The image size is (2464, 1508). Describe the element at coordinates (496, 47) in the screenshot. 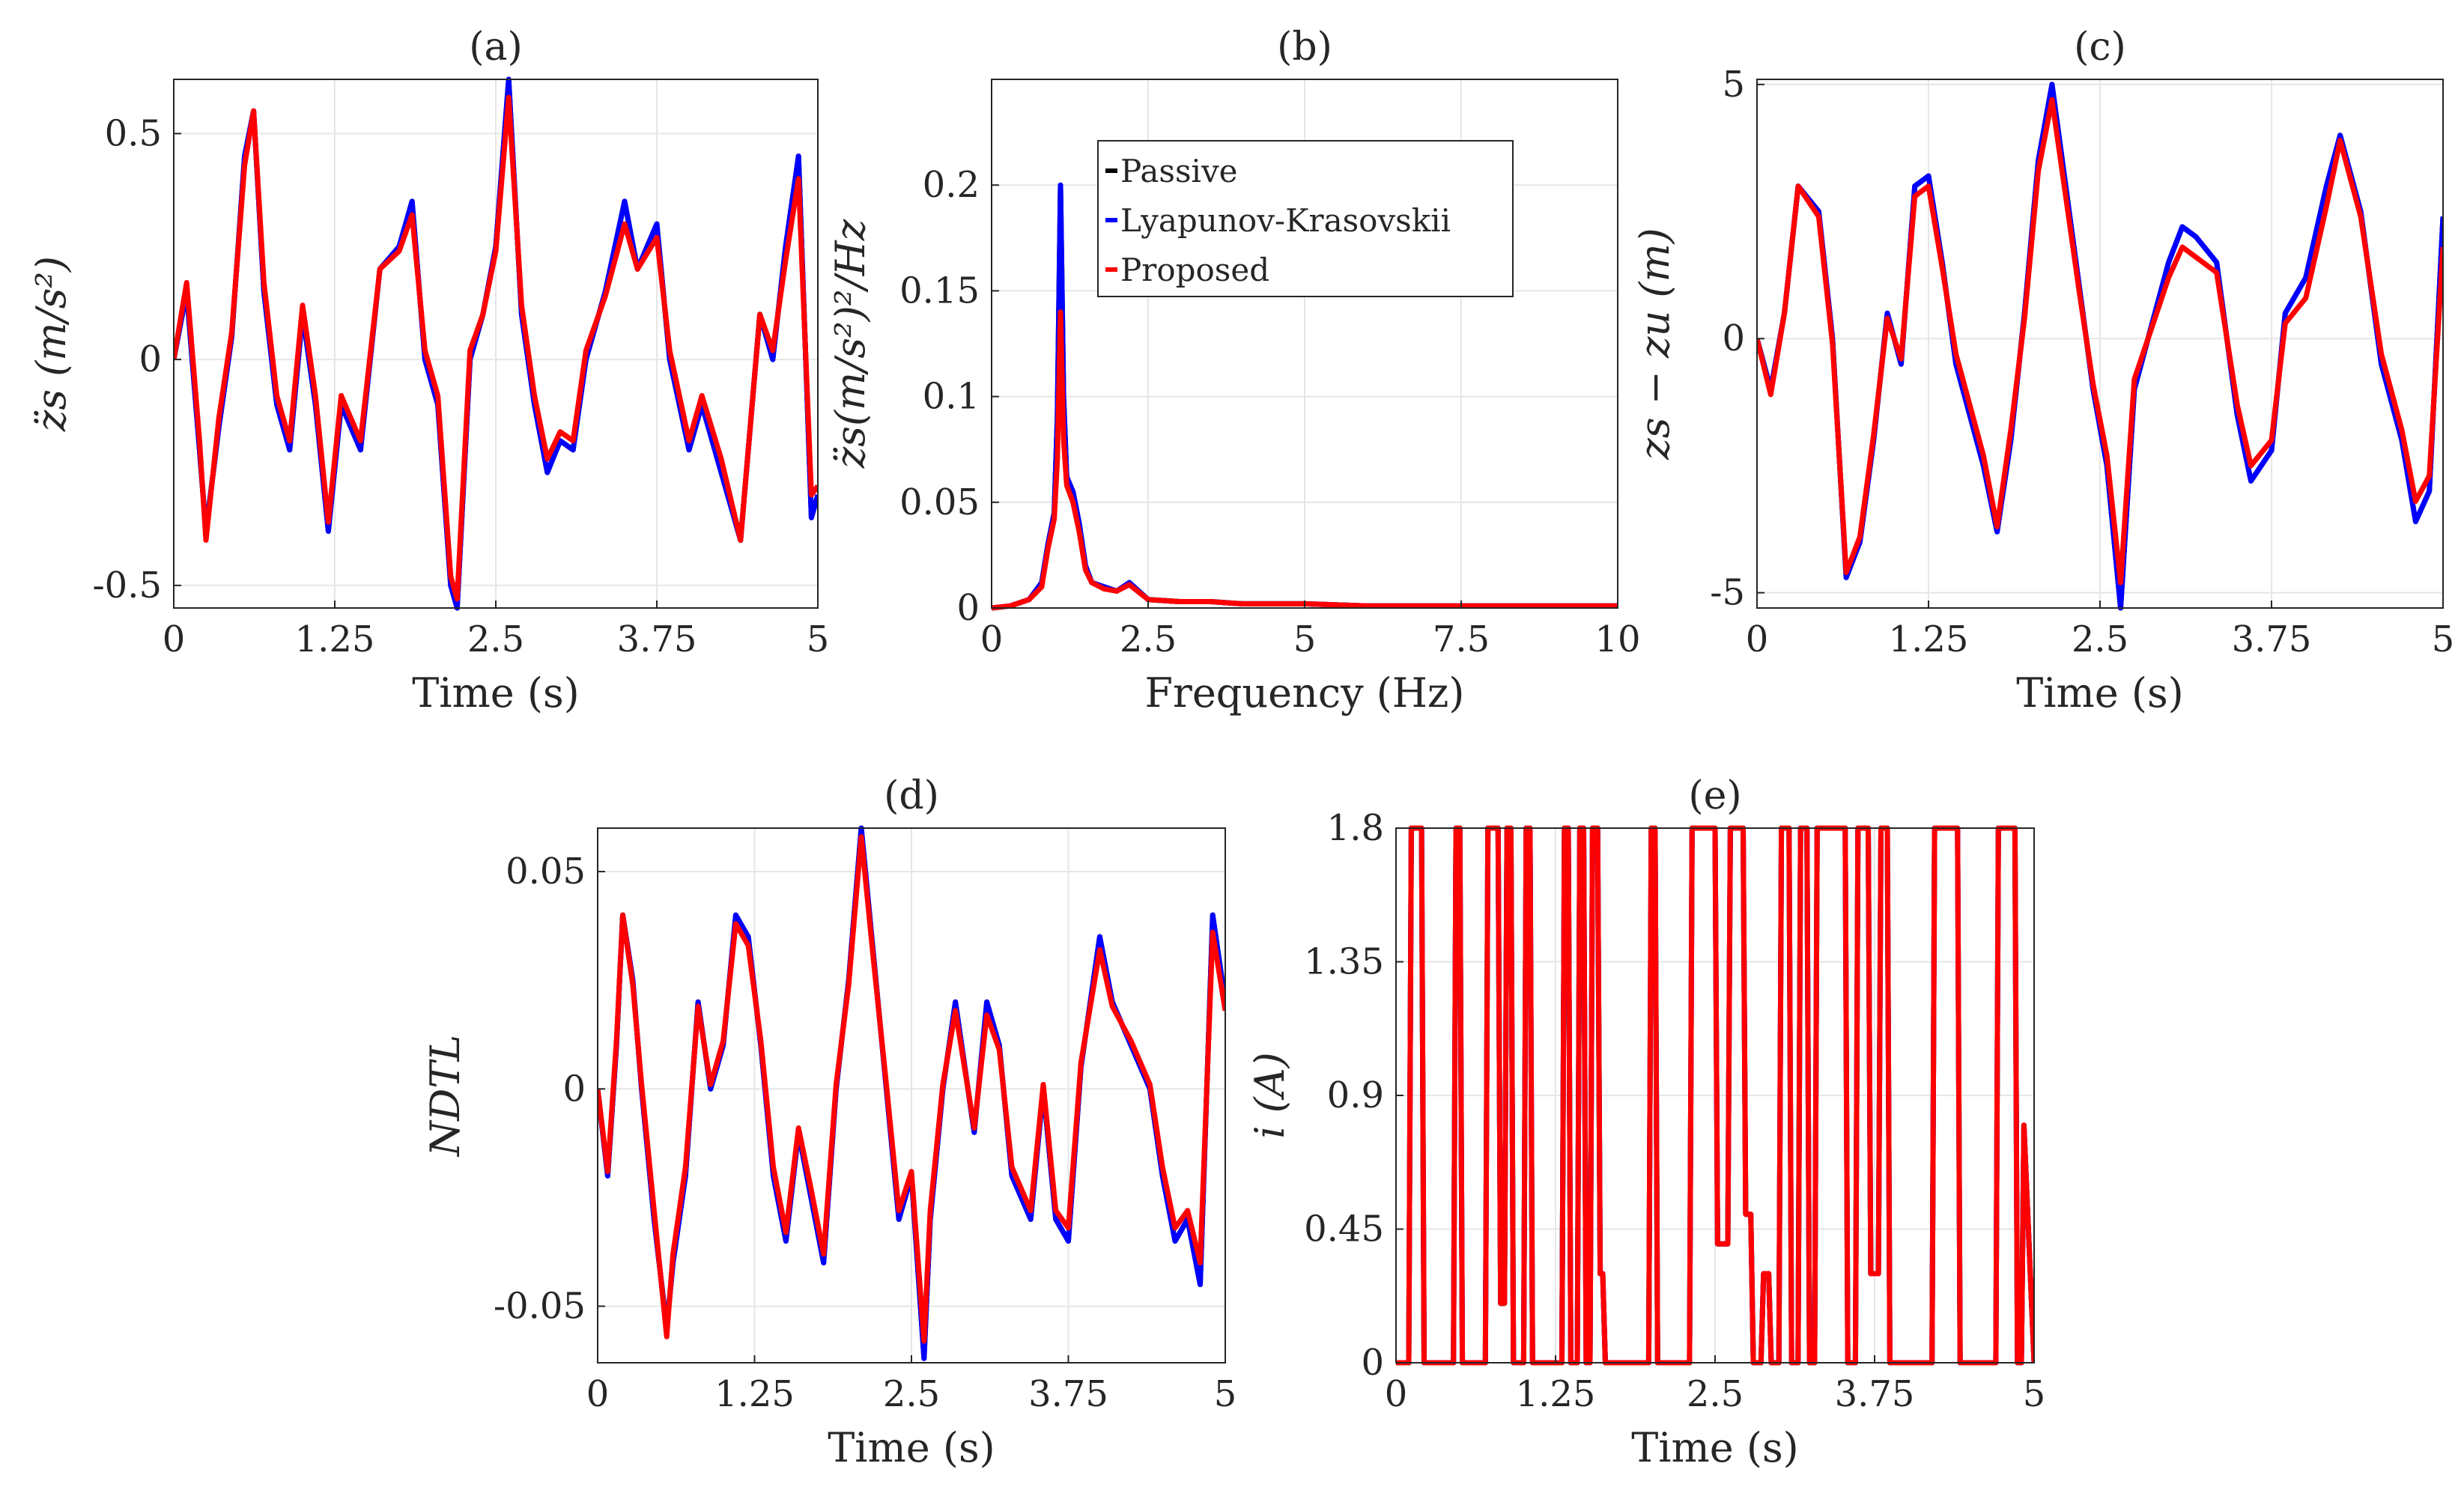

I see `panel-title: (a)` at that location.